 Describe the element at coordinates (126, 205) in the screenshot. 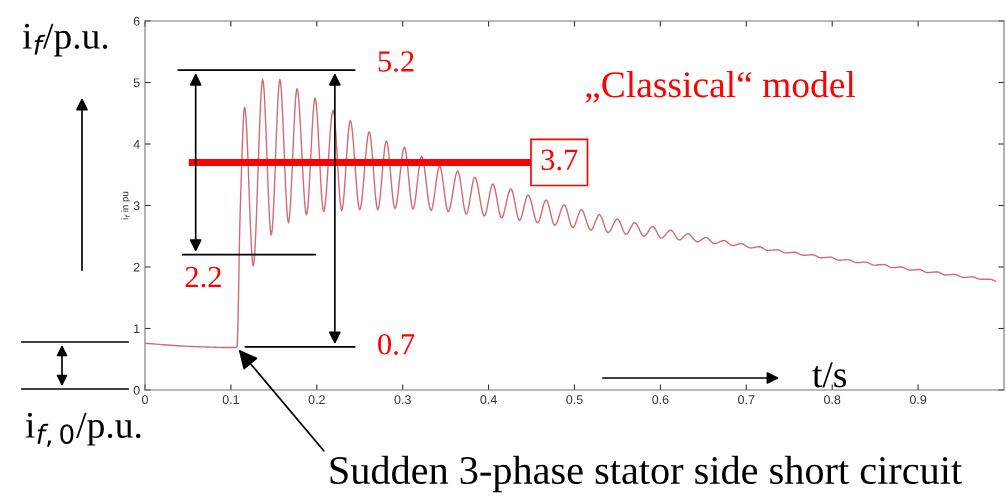

I see `y-axis-title: i$_{f}$ in pu` at that location.